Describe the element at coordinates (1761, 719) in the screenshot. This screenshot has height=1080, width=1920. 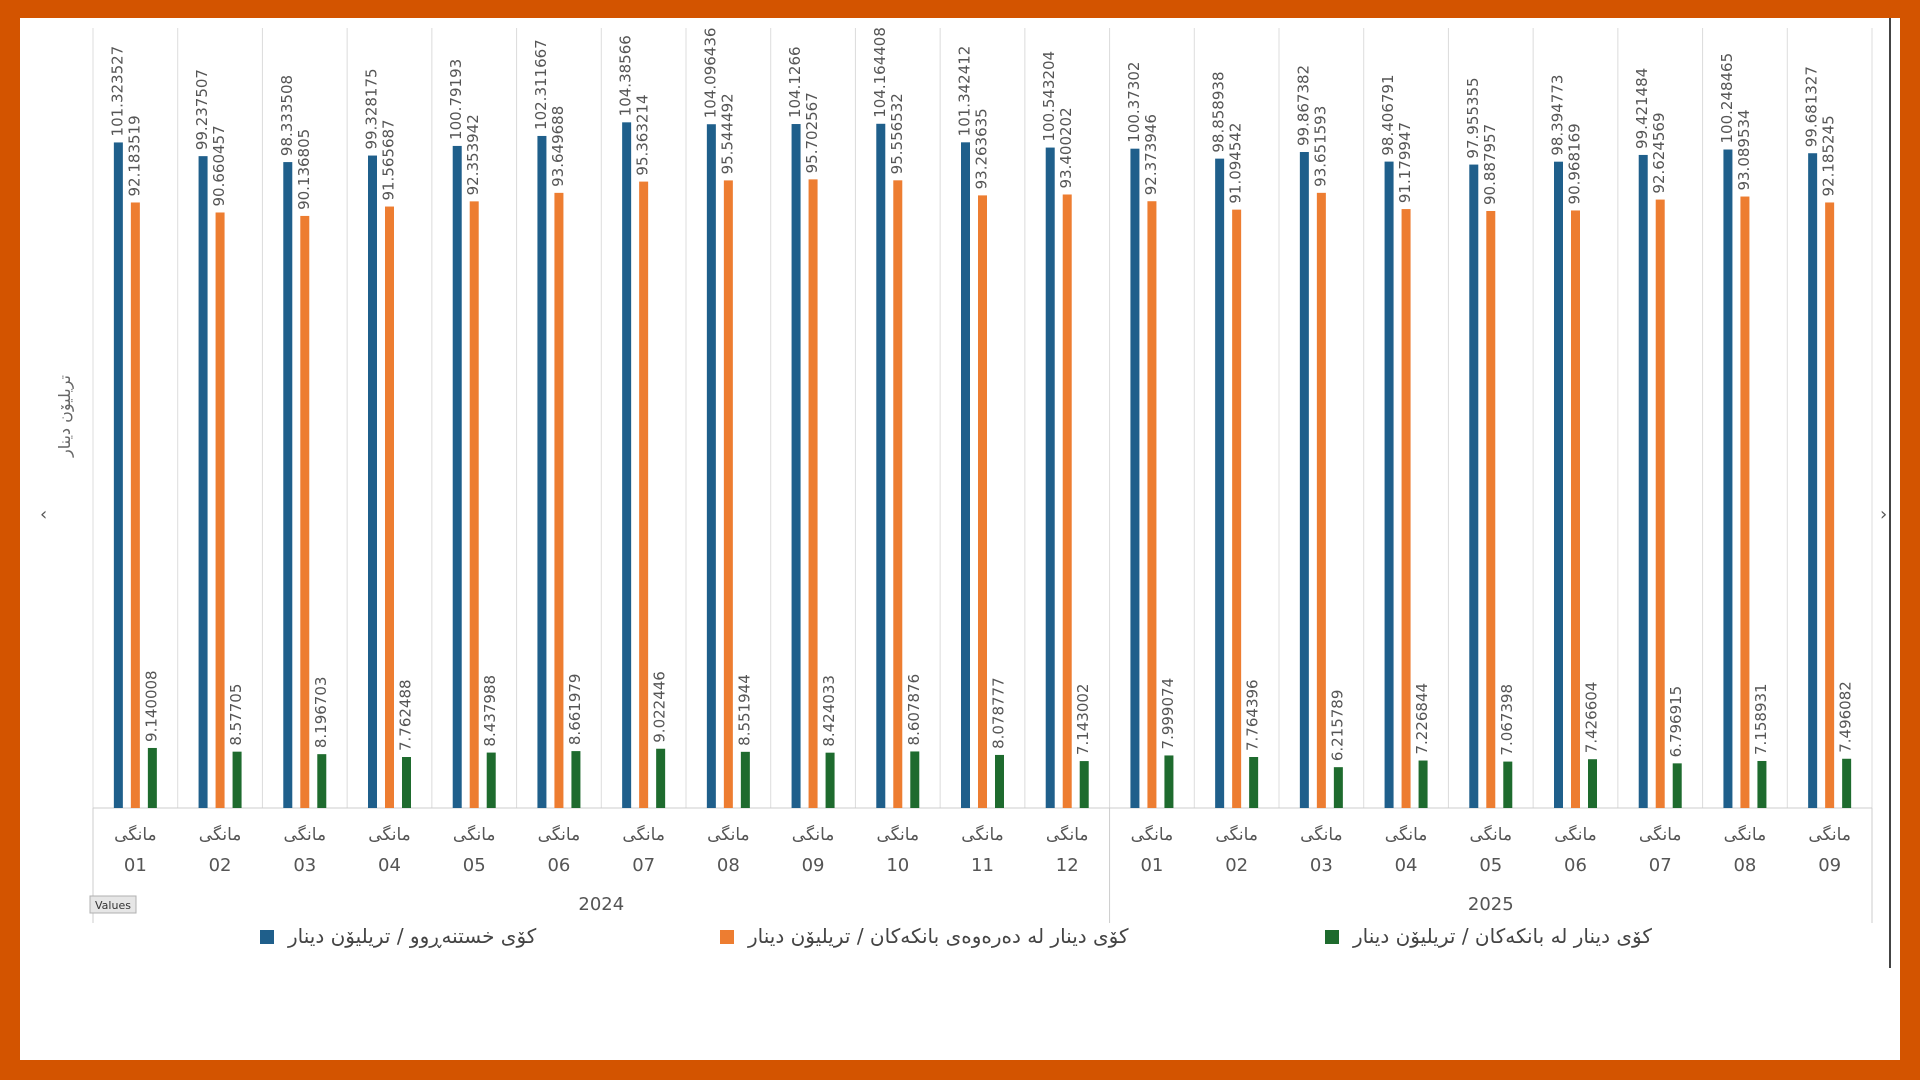
I see `data-label-3-20: 7.158931` at that location.